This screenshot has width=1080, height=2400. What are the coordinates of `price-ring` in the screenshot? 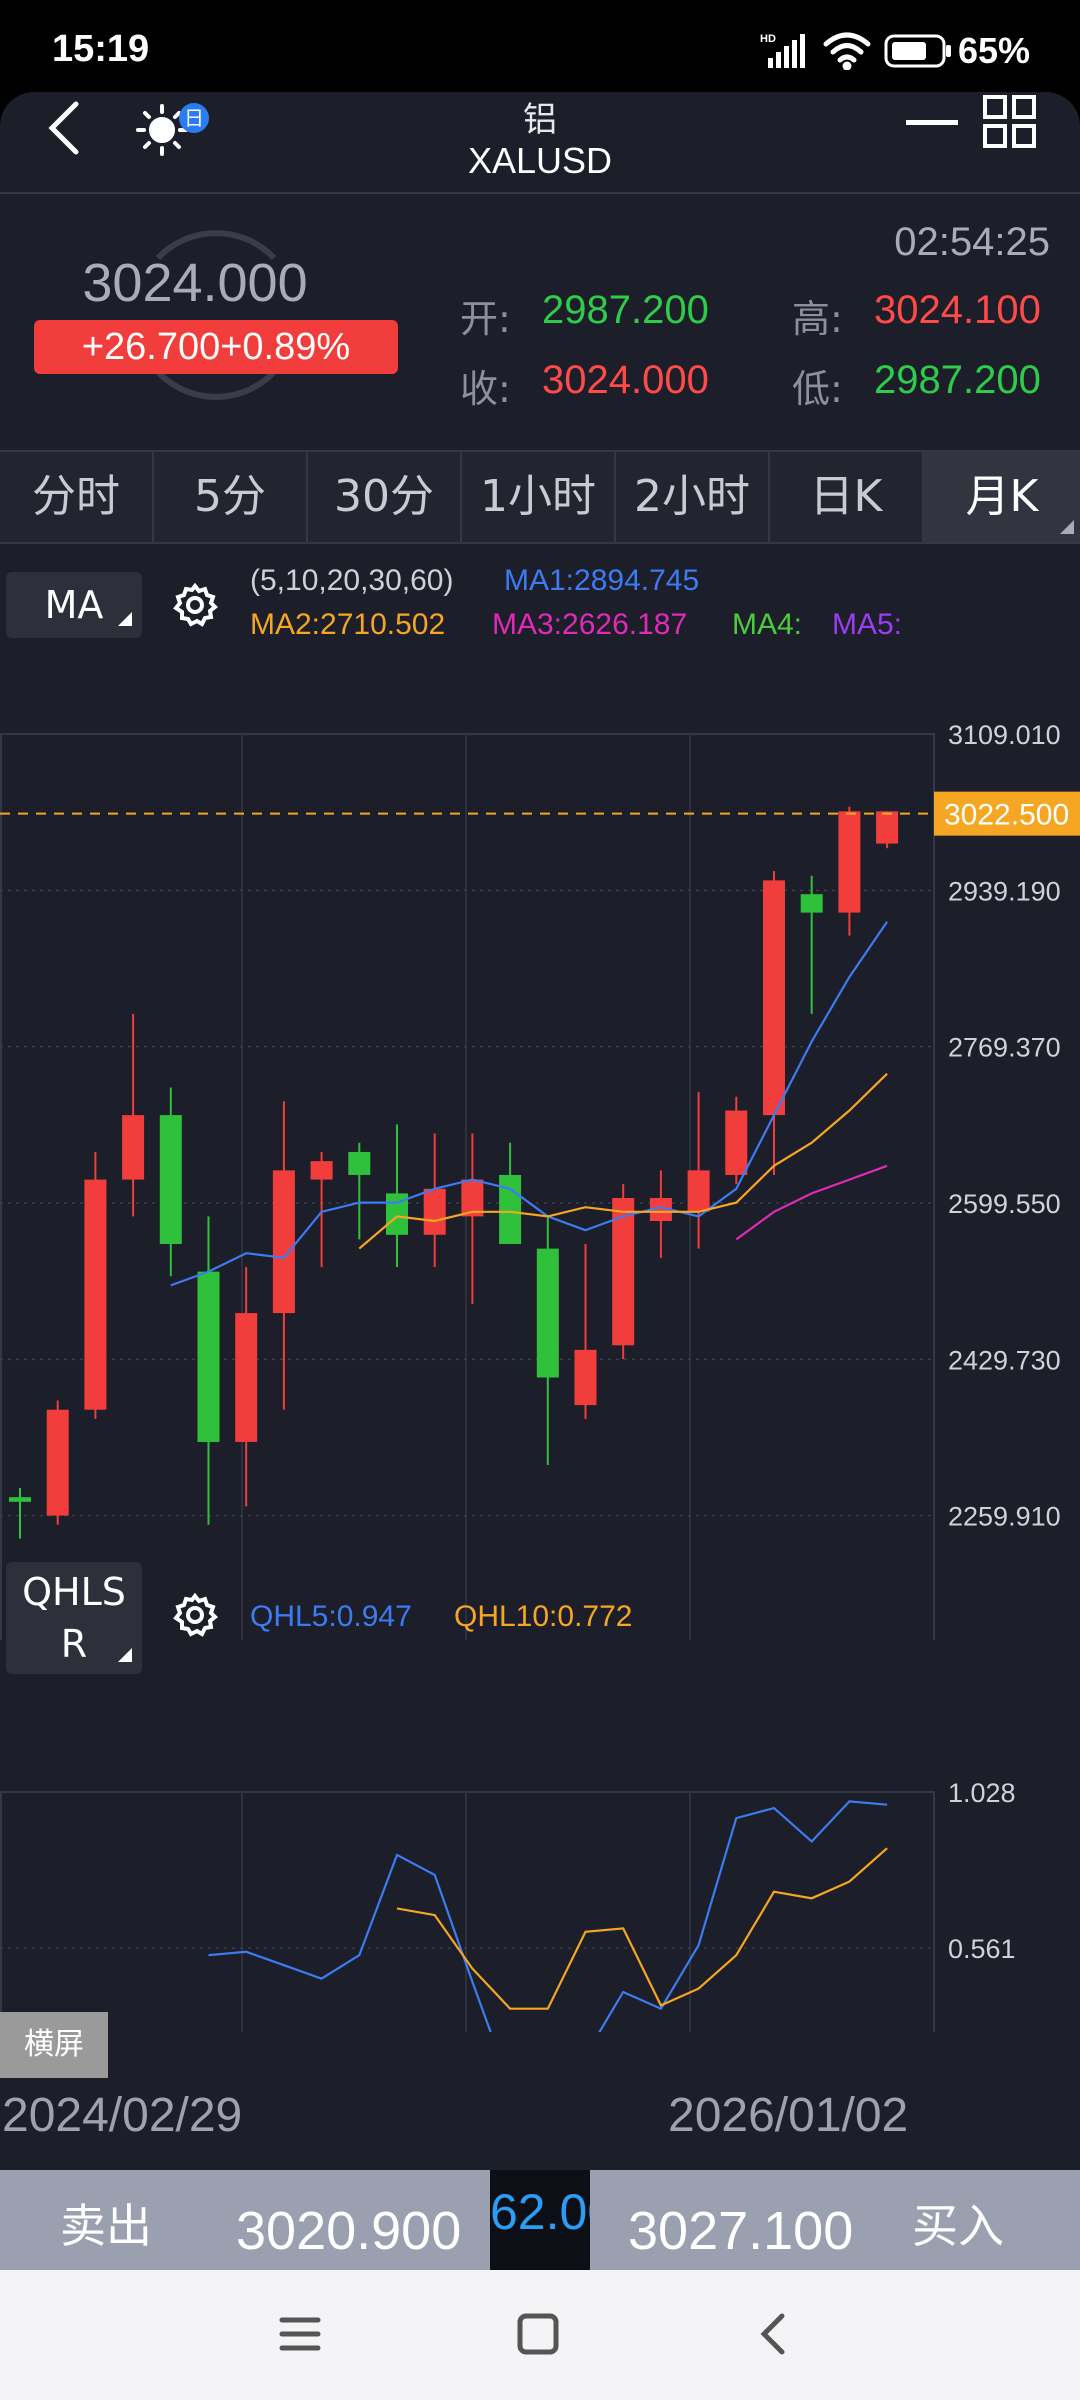 It's located at (216, 315).